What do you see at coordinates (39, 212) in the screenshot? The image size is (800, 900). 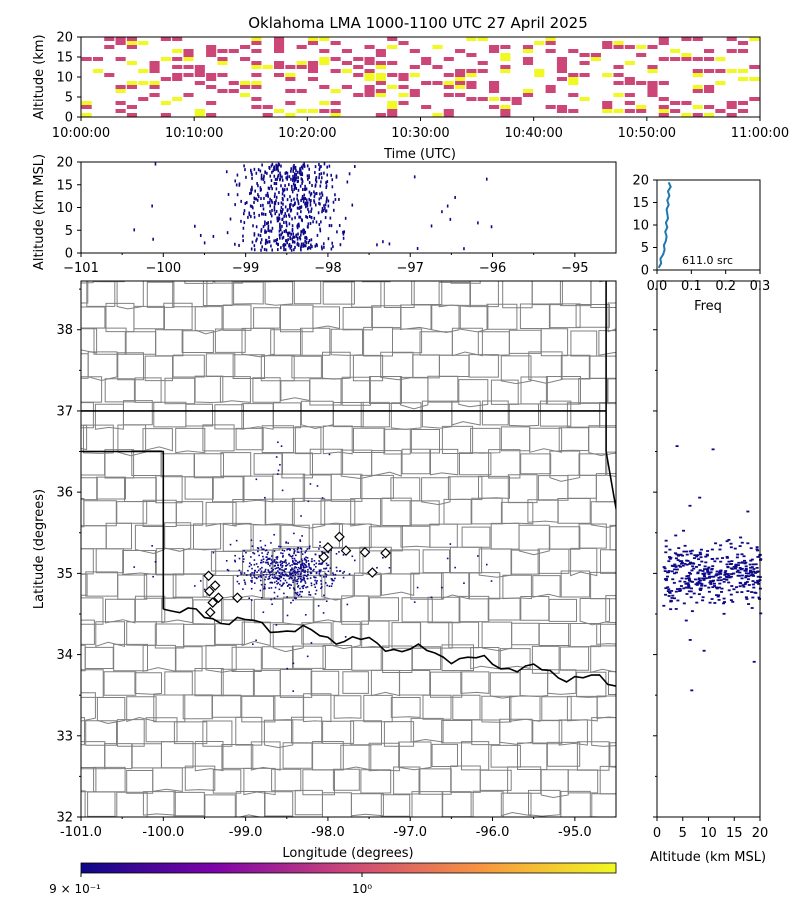 I see `lon-alt-ylabel: Altitude (km MSL)` at bounding box center [39, 212].